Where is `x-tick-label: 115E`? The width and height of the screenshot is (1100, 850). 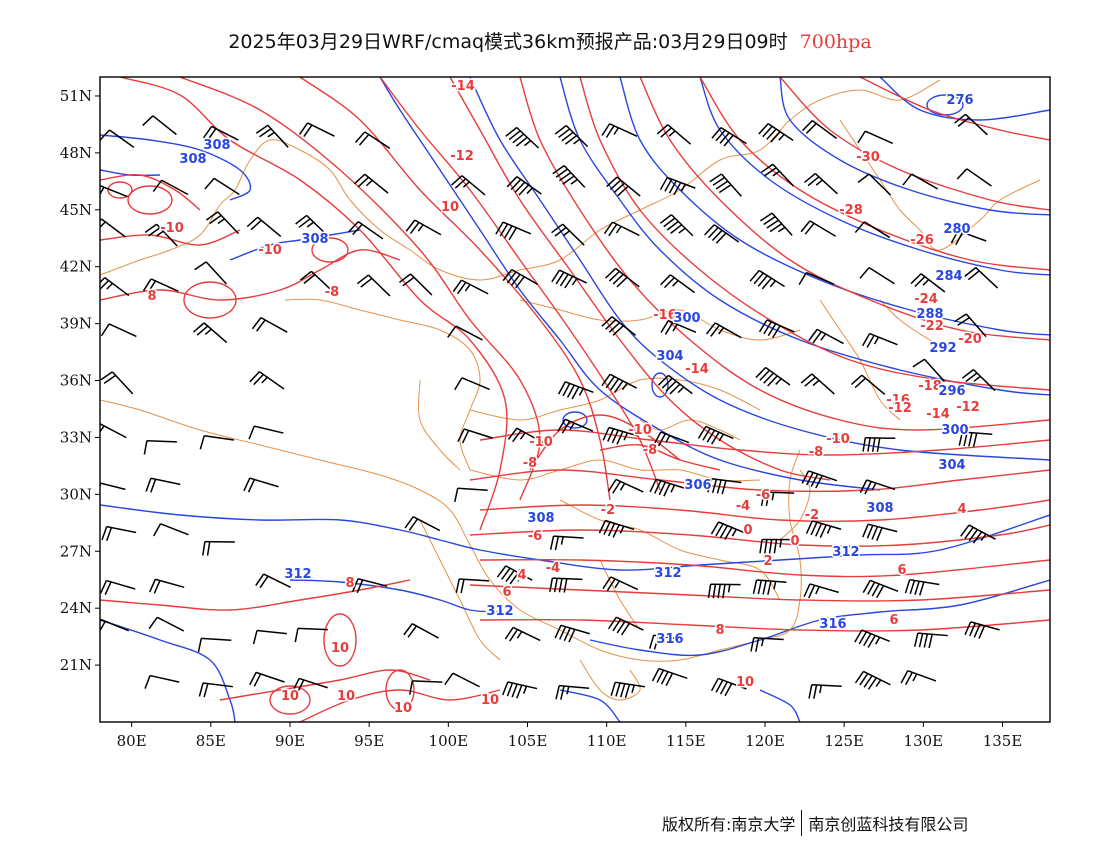 x-tick-label: 115E is located at coordinates (686, 741).